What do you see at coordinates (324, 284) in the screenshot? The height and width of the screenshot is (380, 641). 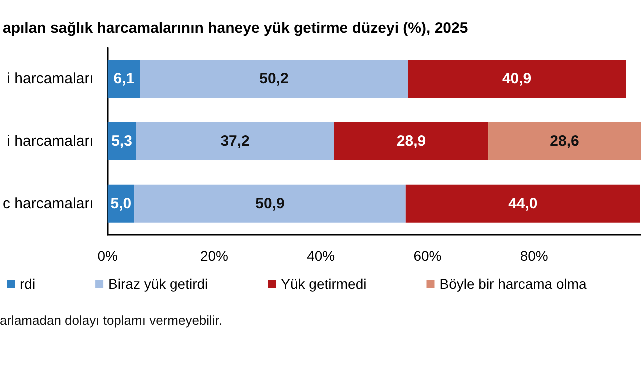 I see `legend-label: Yük getirmedi` at bounding box center [324, 284].